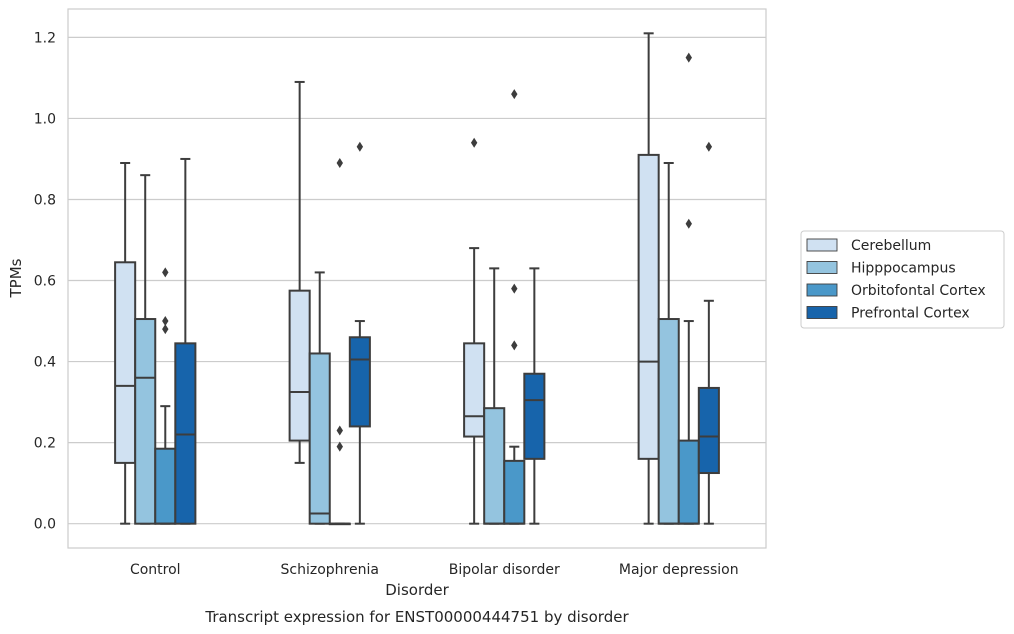 The height and width of the screenshot is (634, 1014). Describe the element at coordinates (16, 278) in the screenshot. I see `y-axis-title: TPMs` at that location.